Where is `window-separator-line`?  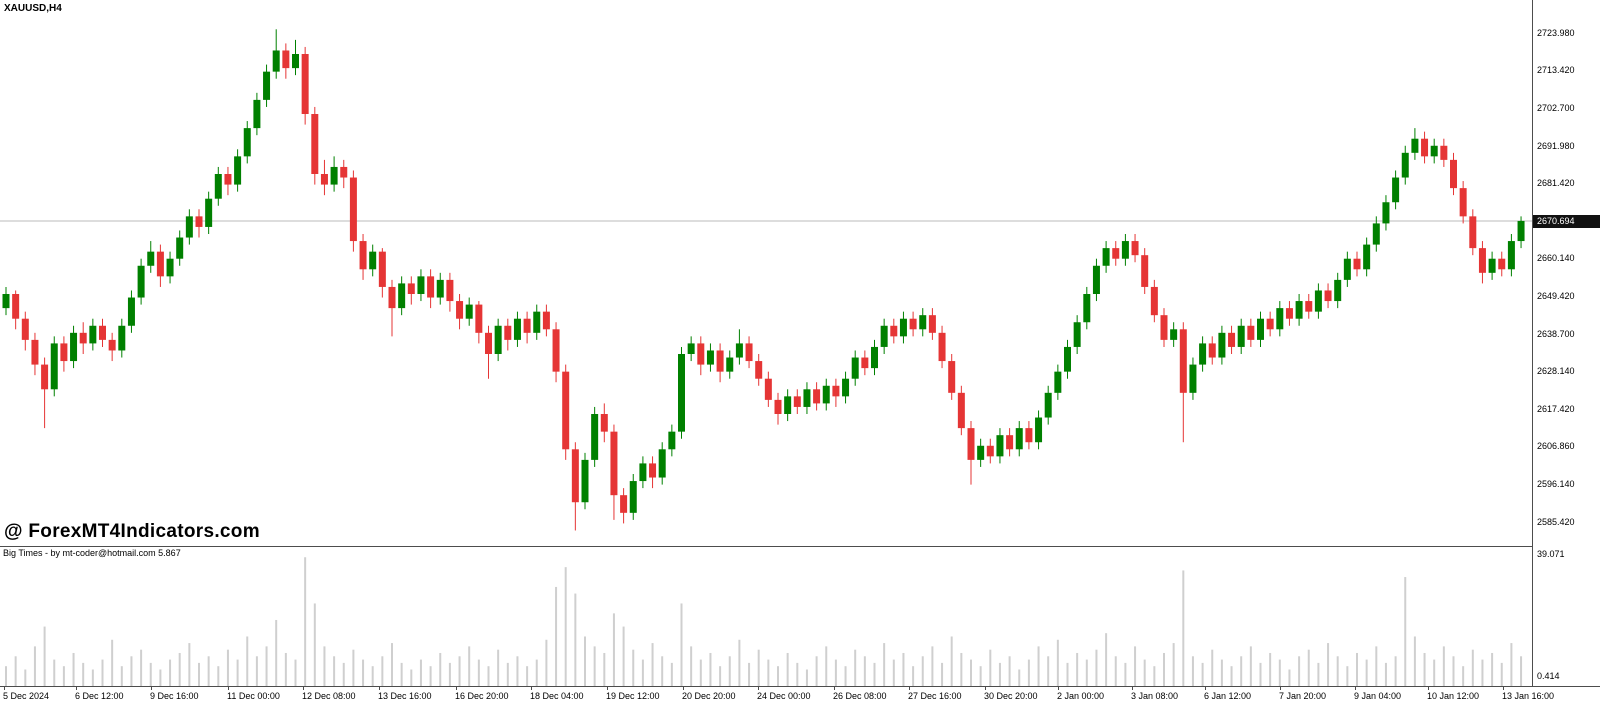
window-separator-line is located at coordinates (800, 546).